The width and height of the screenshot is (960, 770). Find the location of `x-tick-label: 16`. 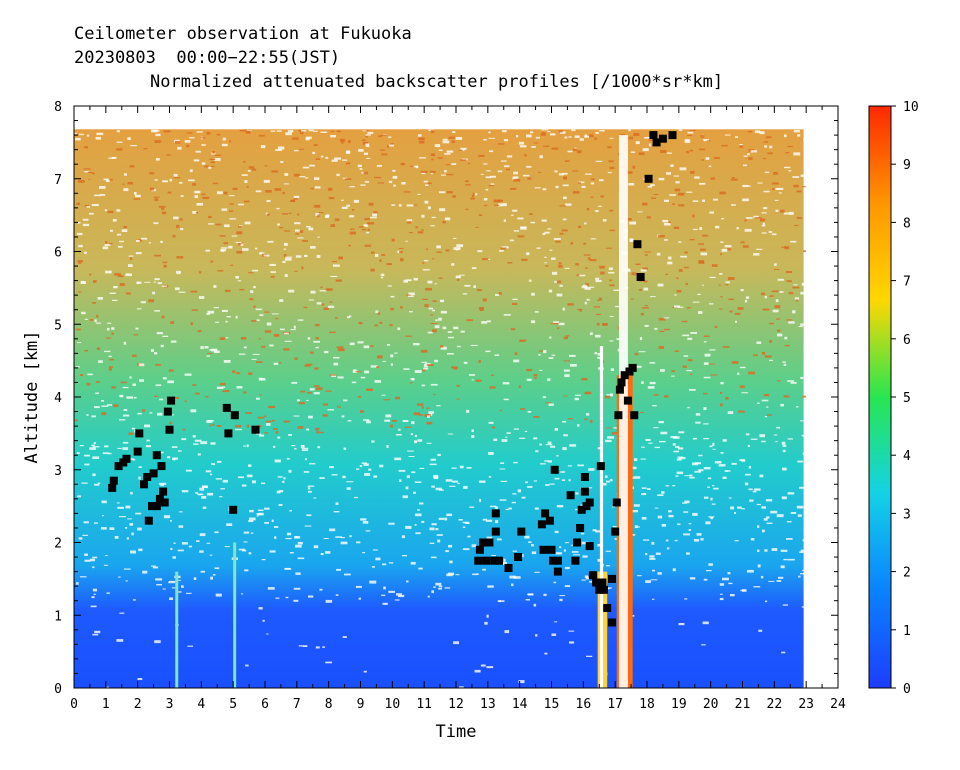

x-tick-label: 16 is located at coordinates (584, 704).